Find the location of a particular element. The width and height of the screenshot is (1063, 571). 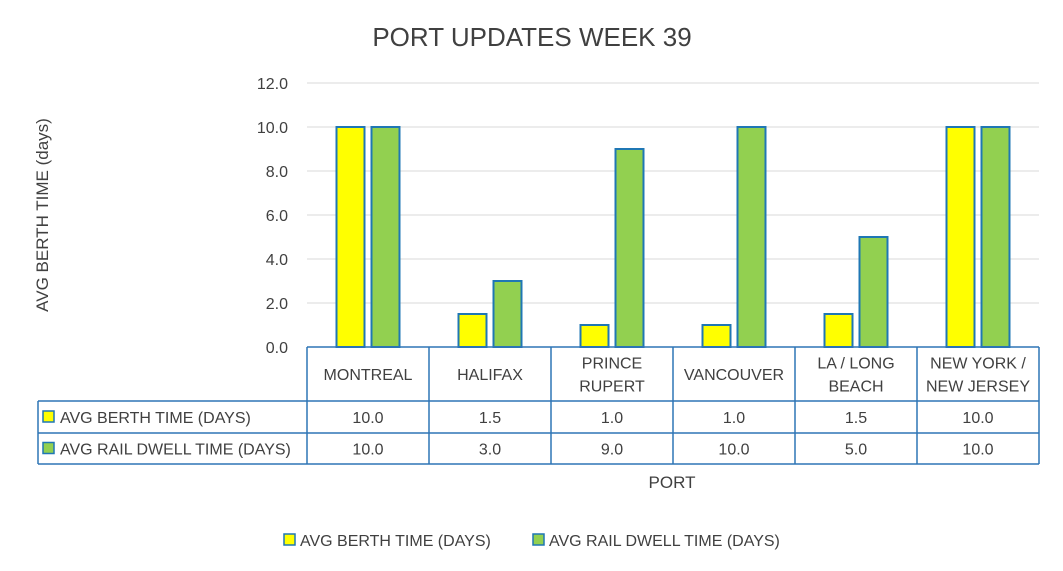

chart-title: PORT UPDATES WEEK 39 is located at coordinates (531, 37).